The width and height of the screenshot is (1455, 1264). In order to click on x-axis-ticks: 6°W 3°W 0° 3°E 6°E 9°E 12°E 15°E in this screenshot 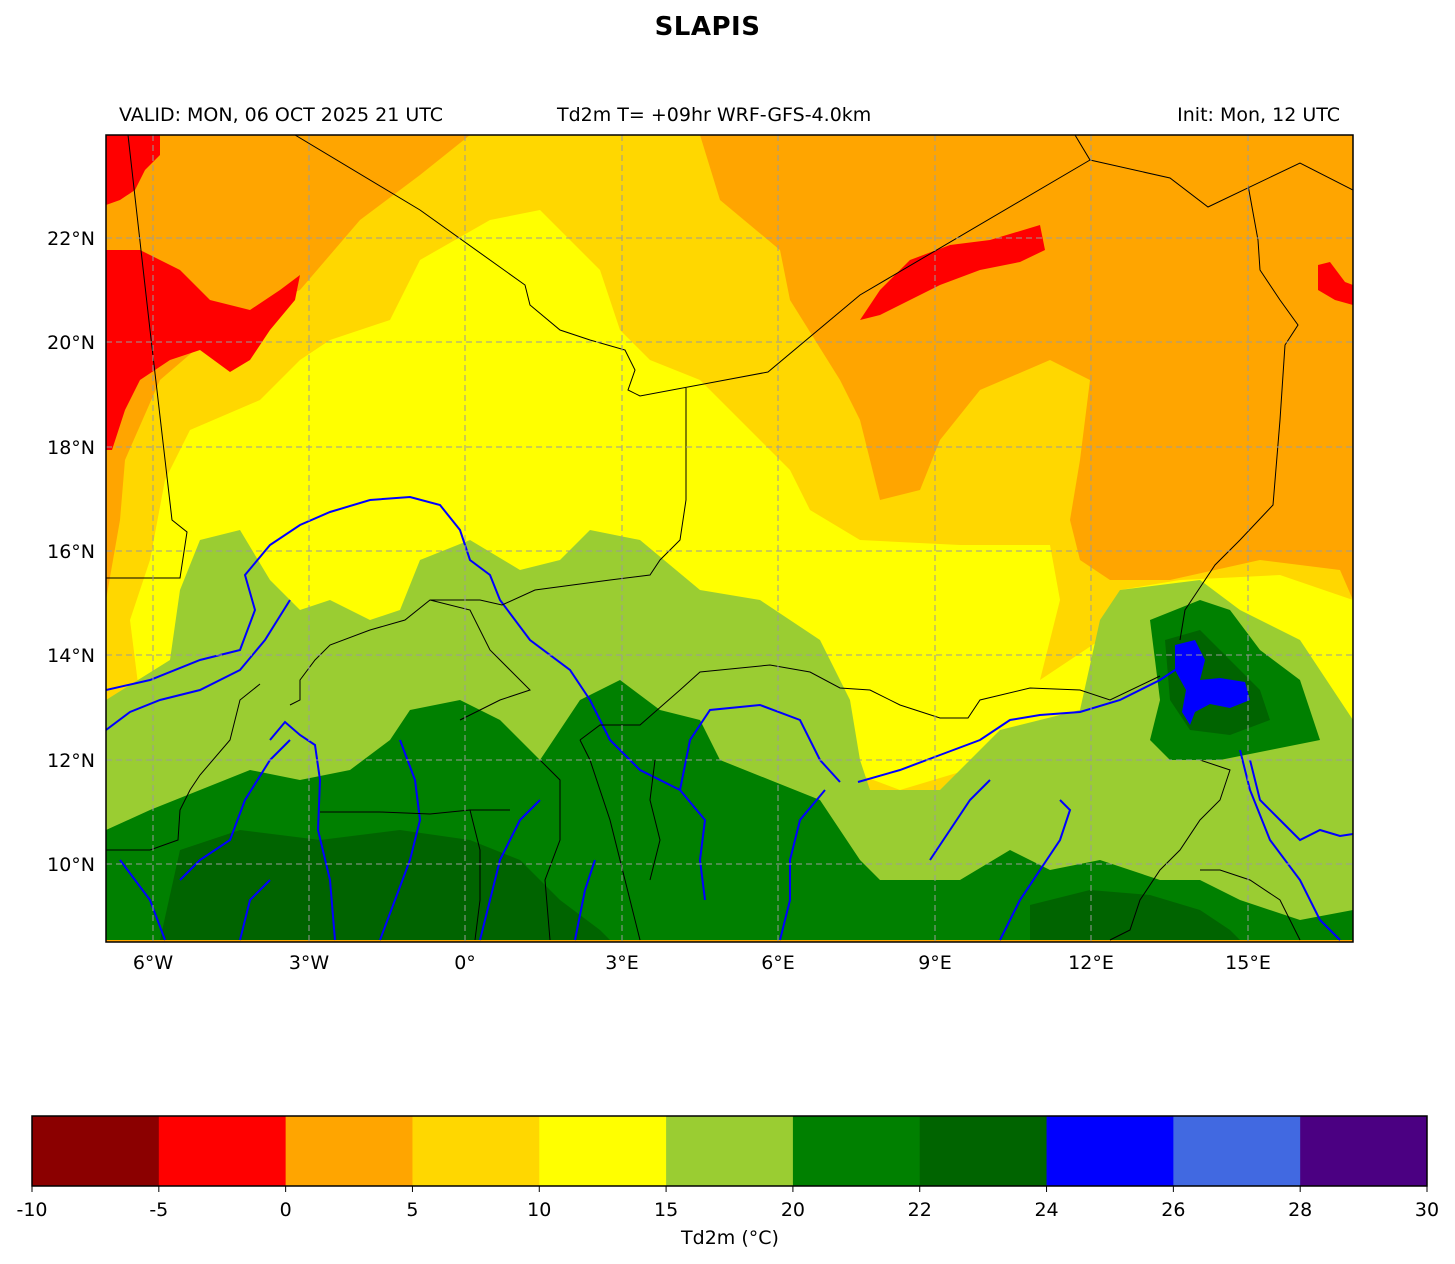, I will do `click(702, 963)`.